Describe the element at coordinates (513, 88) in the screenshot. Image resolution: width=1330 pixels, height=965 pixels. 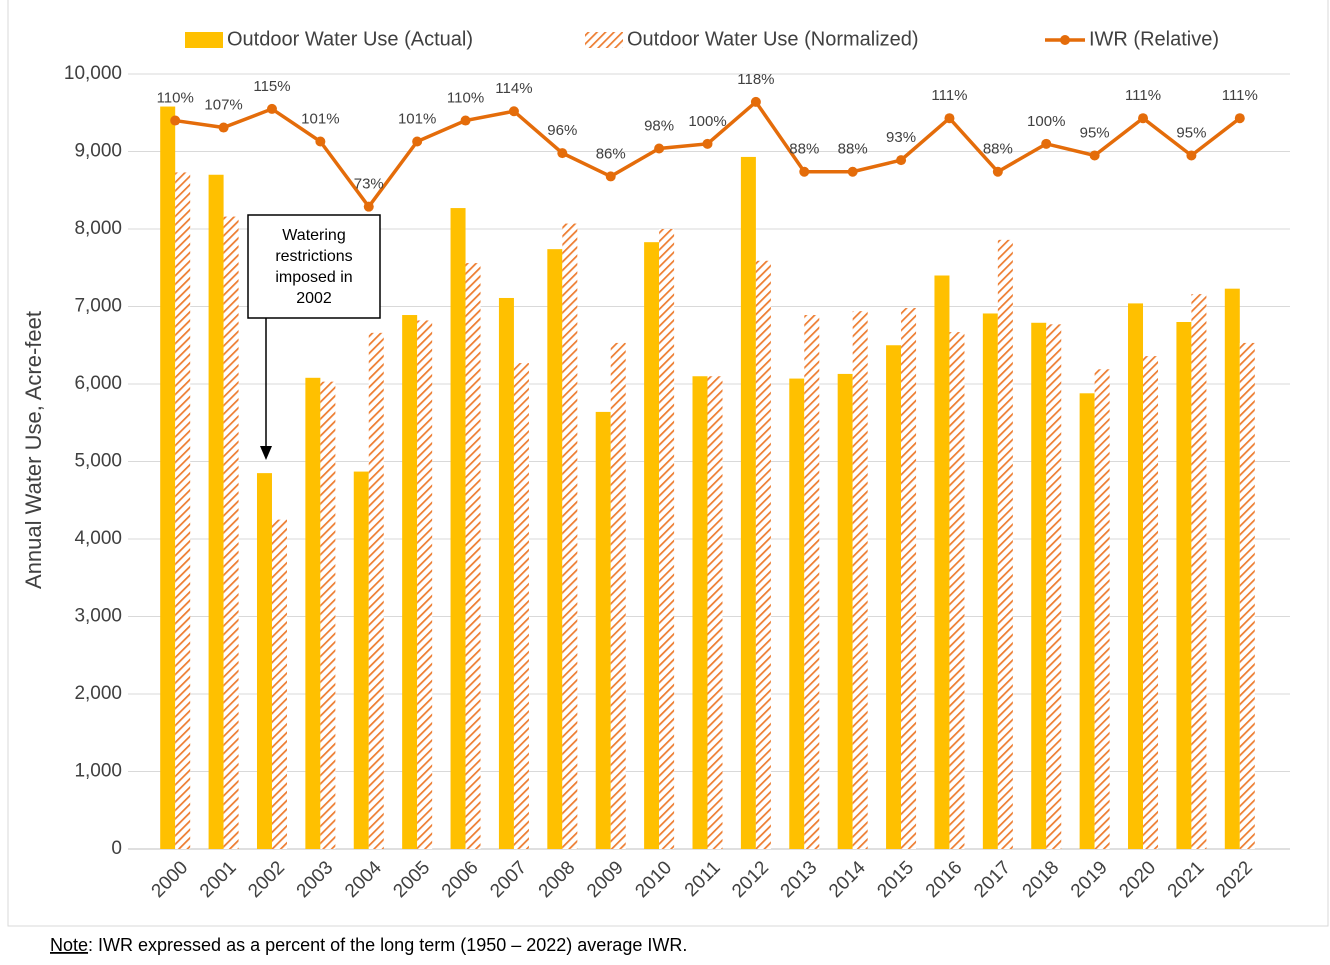
I see `data-label: 114%` at that location.